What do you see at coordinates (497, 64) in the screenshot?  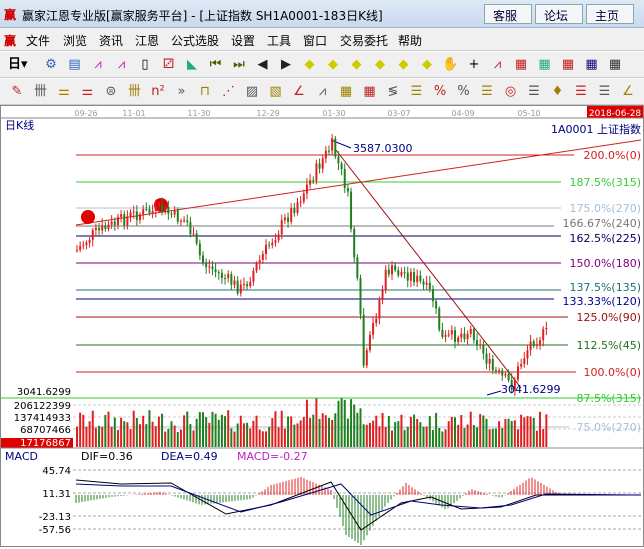 I see `line-icon: ⩘` at bounding box center [497, 64].